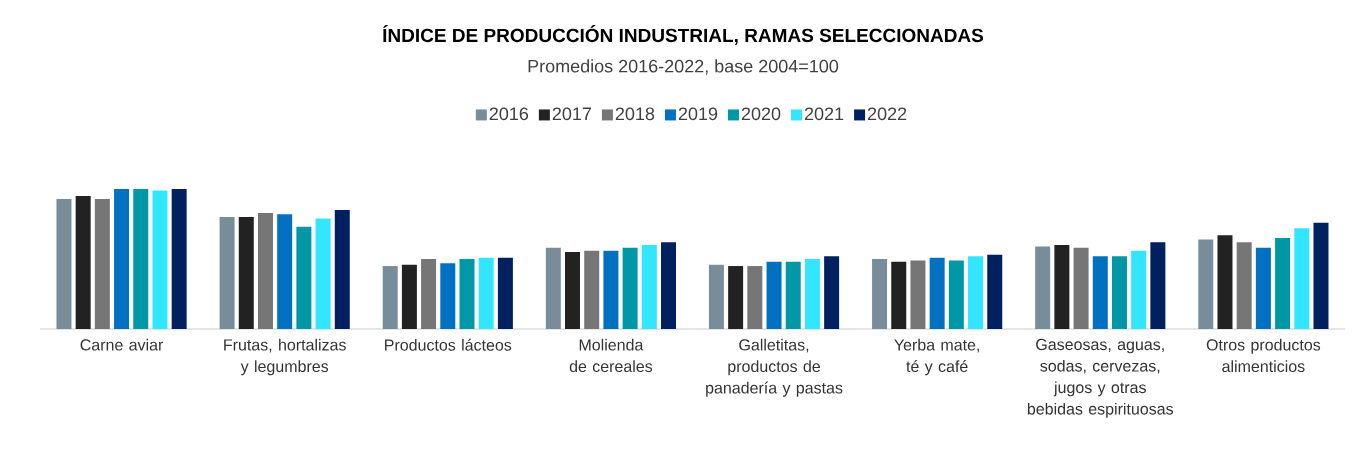 This screenshot has height=450, width=1357. I want to click on legend-label: 2018, so click(635, 114).